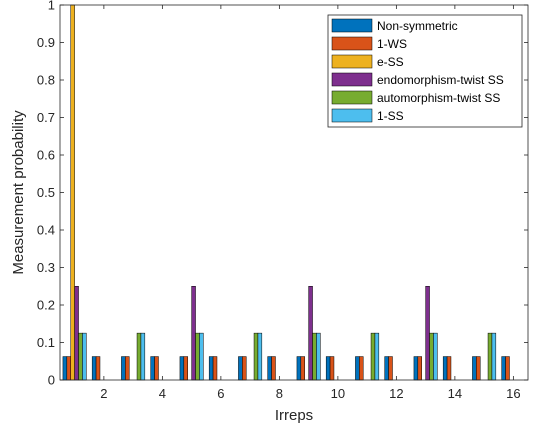 The height and width of the screenshot is (429, 537). What do you see at coordinates (46, 117) in the screenshot?
I see `y-tick-label: 0.7` at bounding box center [46, 117].